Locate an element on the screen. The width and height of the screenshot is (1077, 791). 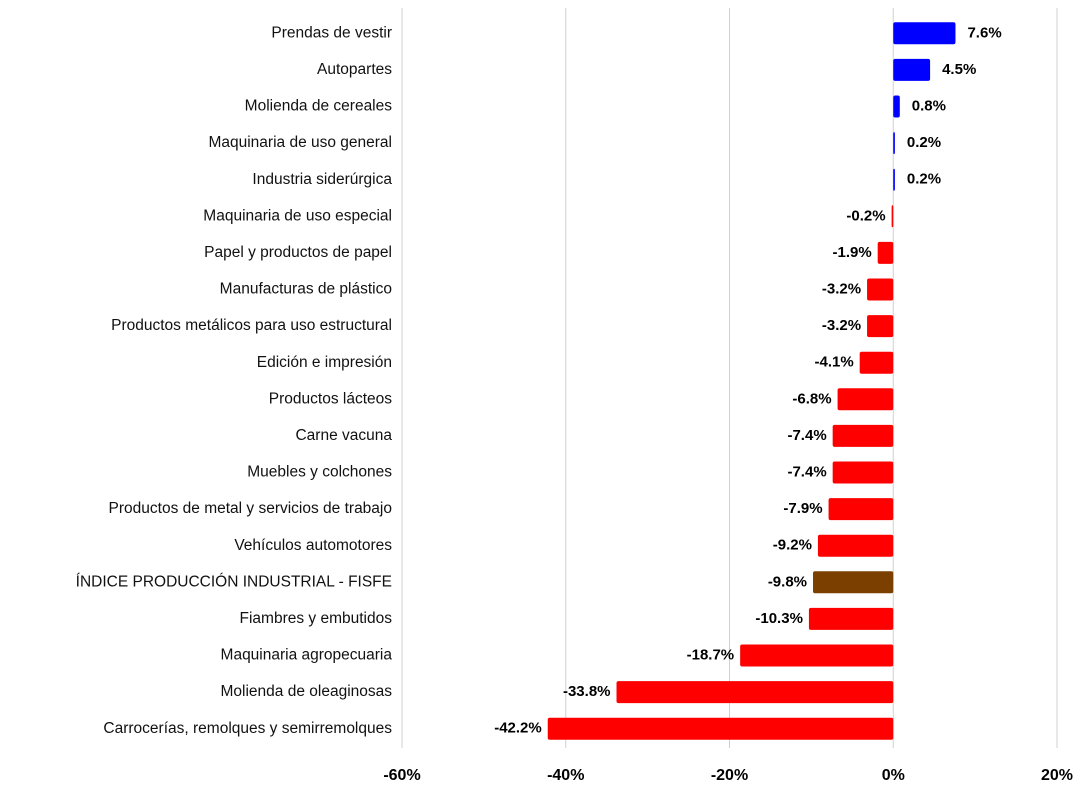
category-label: Carrocerías, remolques y semirremolques is located at coordinates (247, 728).